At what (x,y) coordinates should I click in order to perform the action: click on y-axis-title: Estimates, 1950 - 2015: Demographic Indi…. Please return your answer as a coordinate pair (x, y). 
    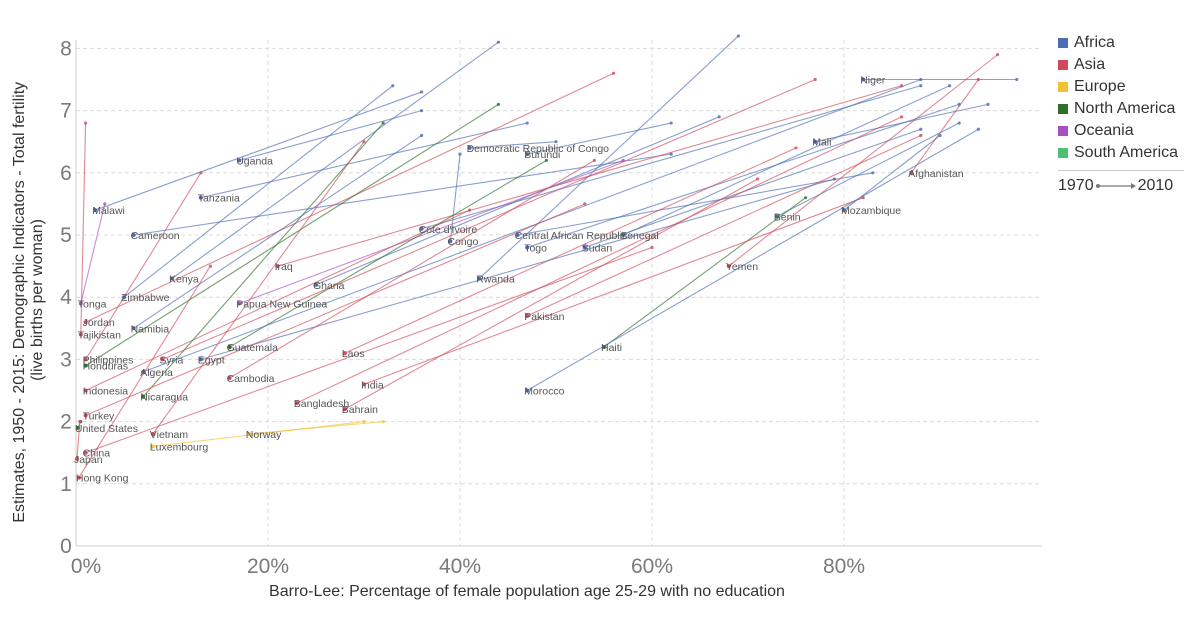
    Looking at the image, I should click on (28, 299).